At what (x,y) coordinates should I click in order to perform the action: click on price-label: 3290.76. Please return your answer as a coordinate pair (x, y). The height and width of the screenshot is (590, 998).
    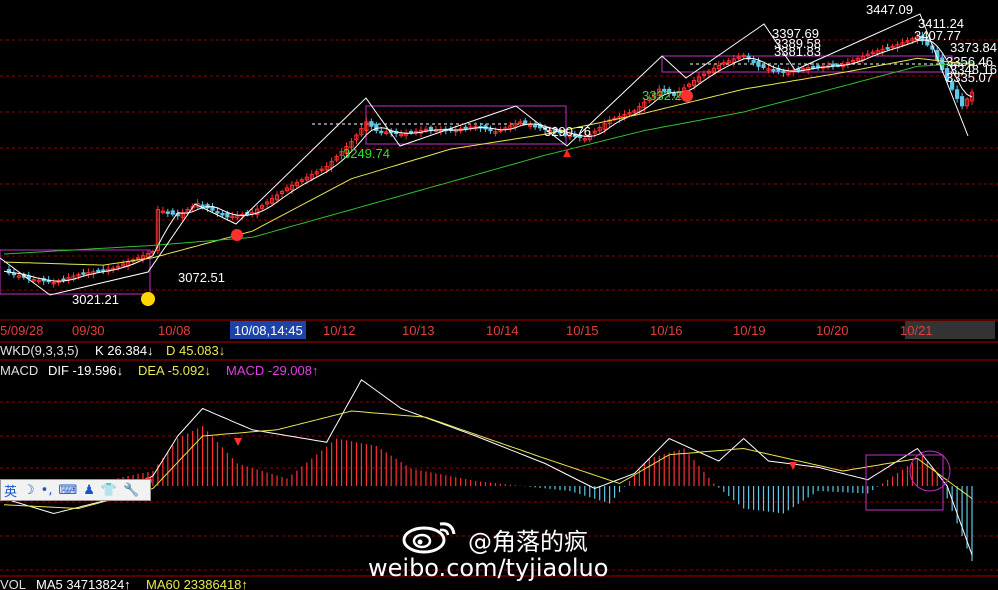
    Looking at the image, I should click on (567, 131).